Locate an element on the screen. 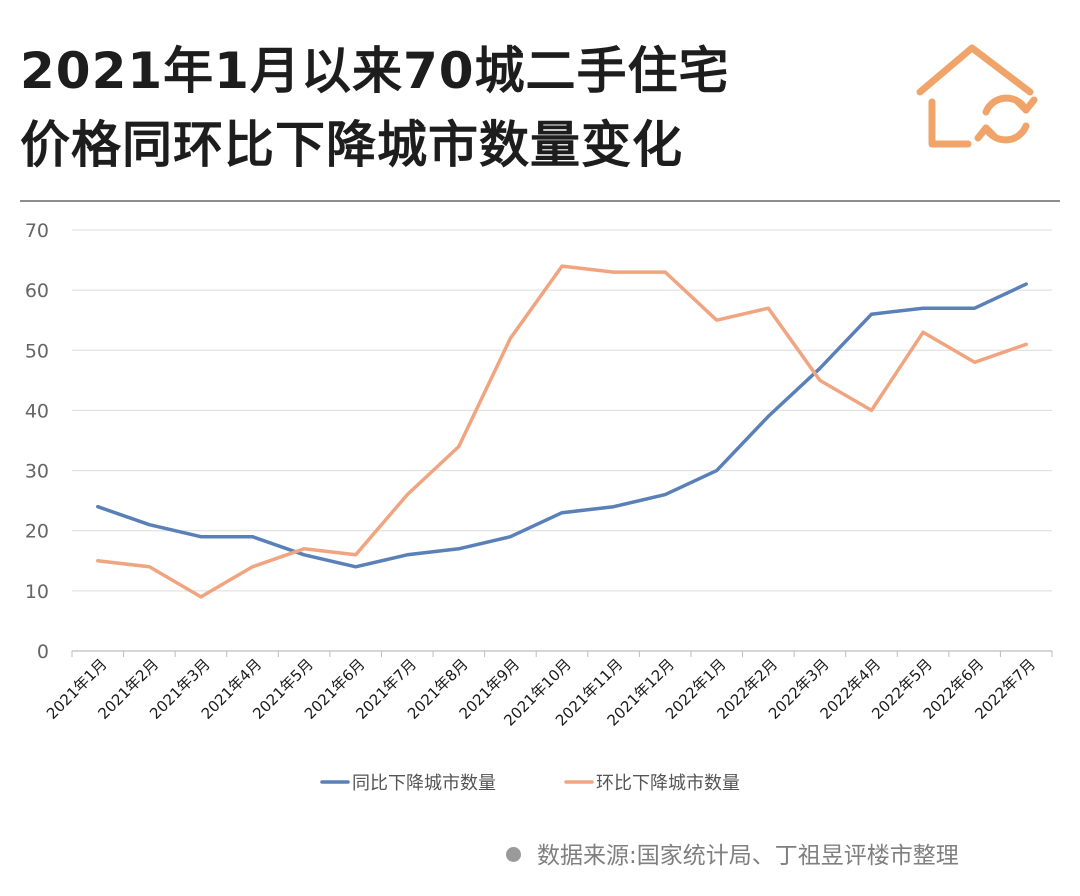 The height and width of the screenshot is (896, 1080). source-note: 数据来源:国家统计局、丁祖昱评楼市整理 is located at coordinates (732, 853).